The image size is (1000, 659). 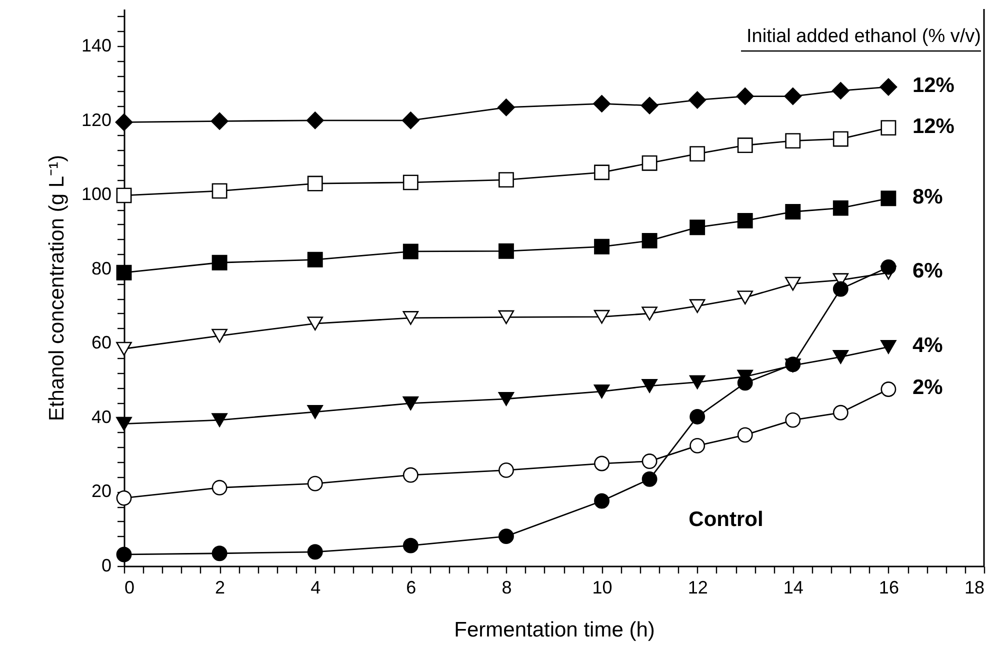 What do you see at coordinates (106, 566) in the screenshot?
I see `y-tick-label: 0` at bounding box center [106, 566].